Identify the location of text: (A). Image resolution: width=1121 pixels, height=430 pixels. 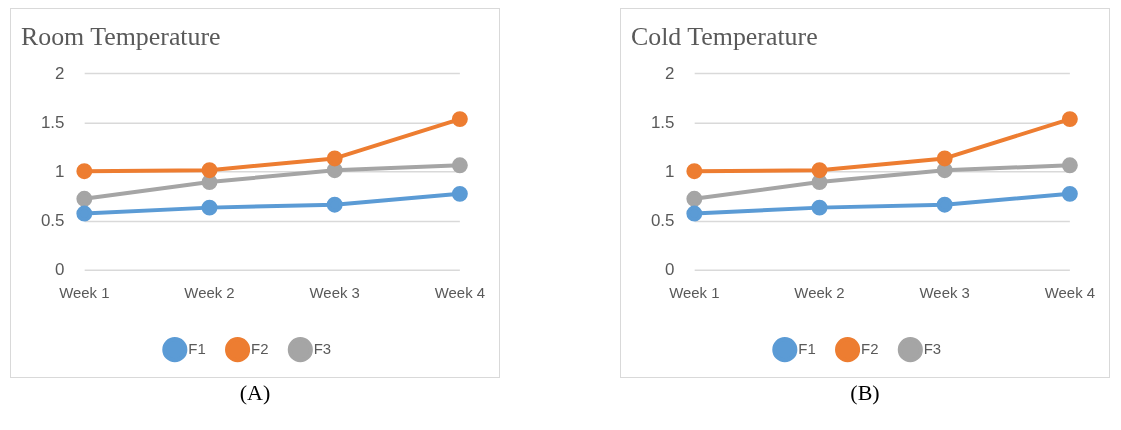
(255, 393).